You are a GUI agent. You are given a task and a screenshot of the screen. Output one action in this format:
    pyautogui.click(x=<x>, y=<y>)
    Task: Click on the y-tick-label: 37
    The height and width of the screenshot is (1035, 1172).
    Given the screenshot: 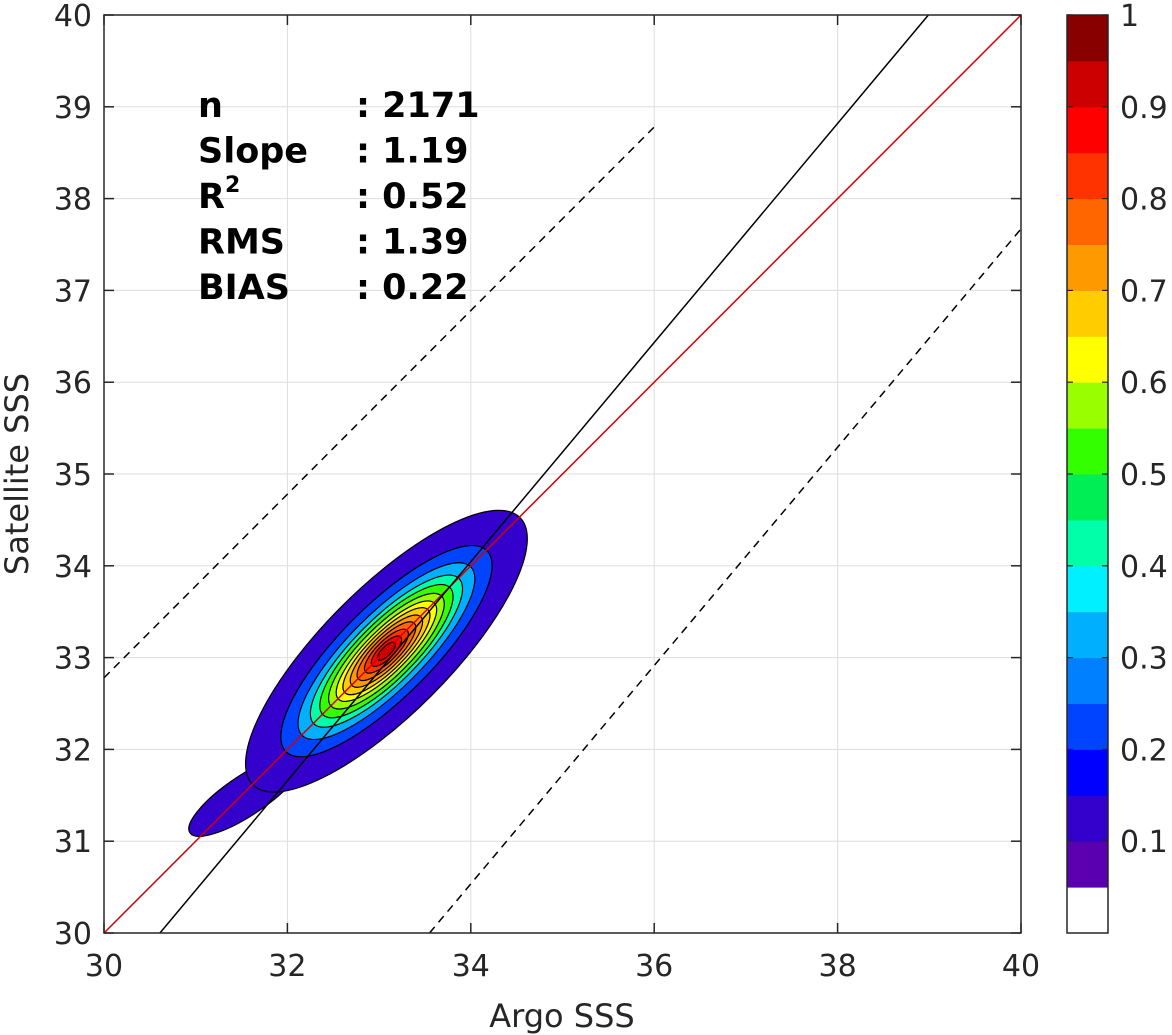 What is the action you would take?
    pyautogui.click(x=73, y=291)
    